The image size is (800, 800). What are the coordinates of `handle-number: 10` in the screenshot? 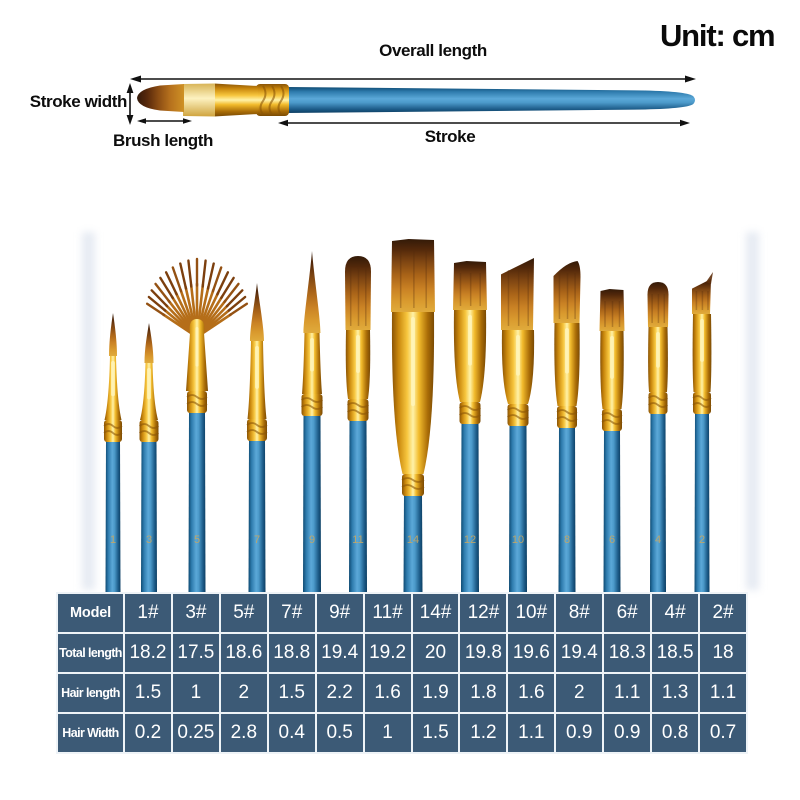 It's located at (518, 540).